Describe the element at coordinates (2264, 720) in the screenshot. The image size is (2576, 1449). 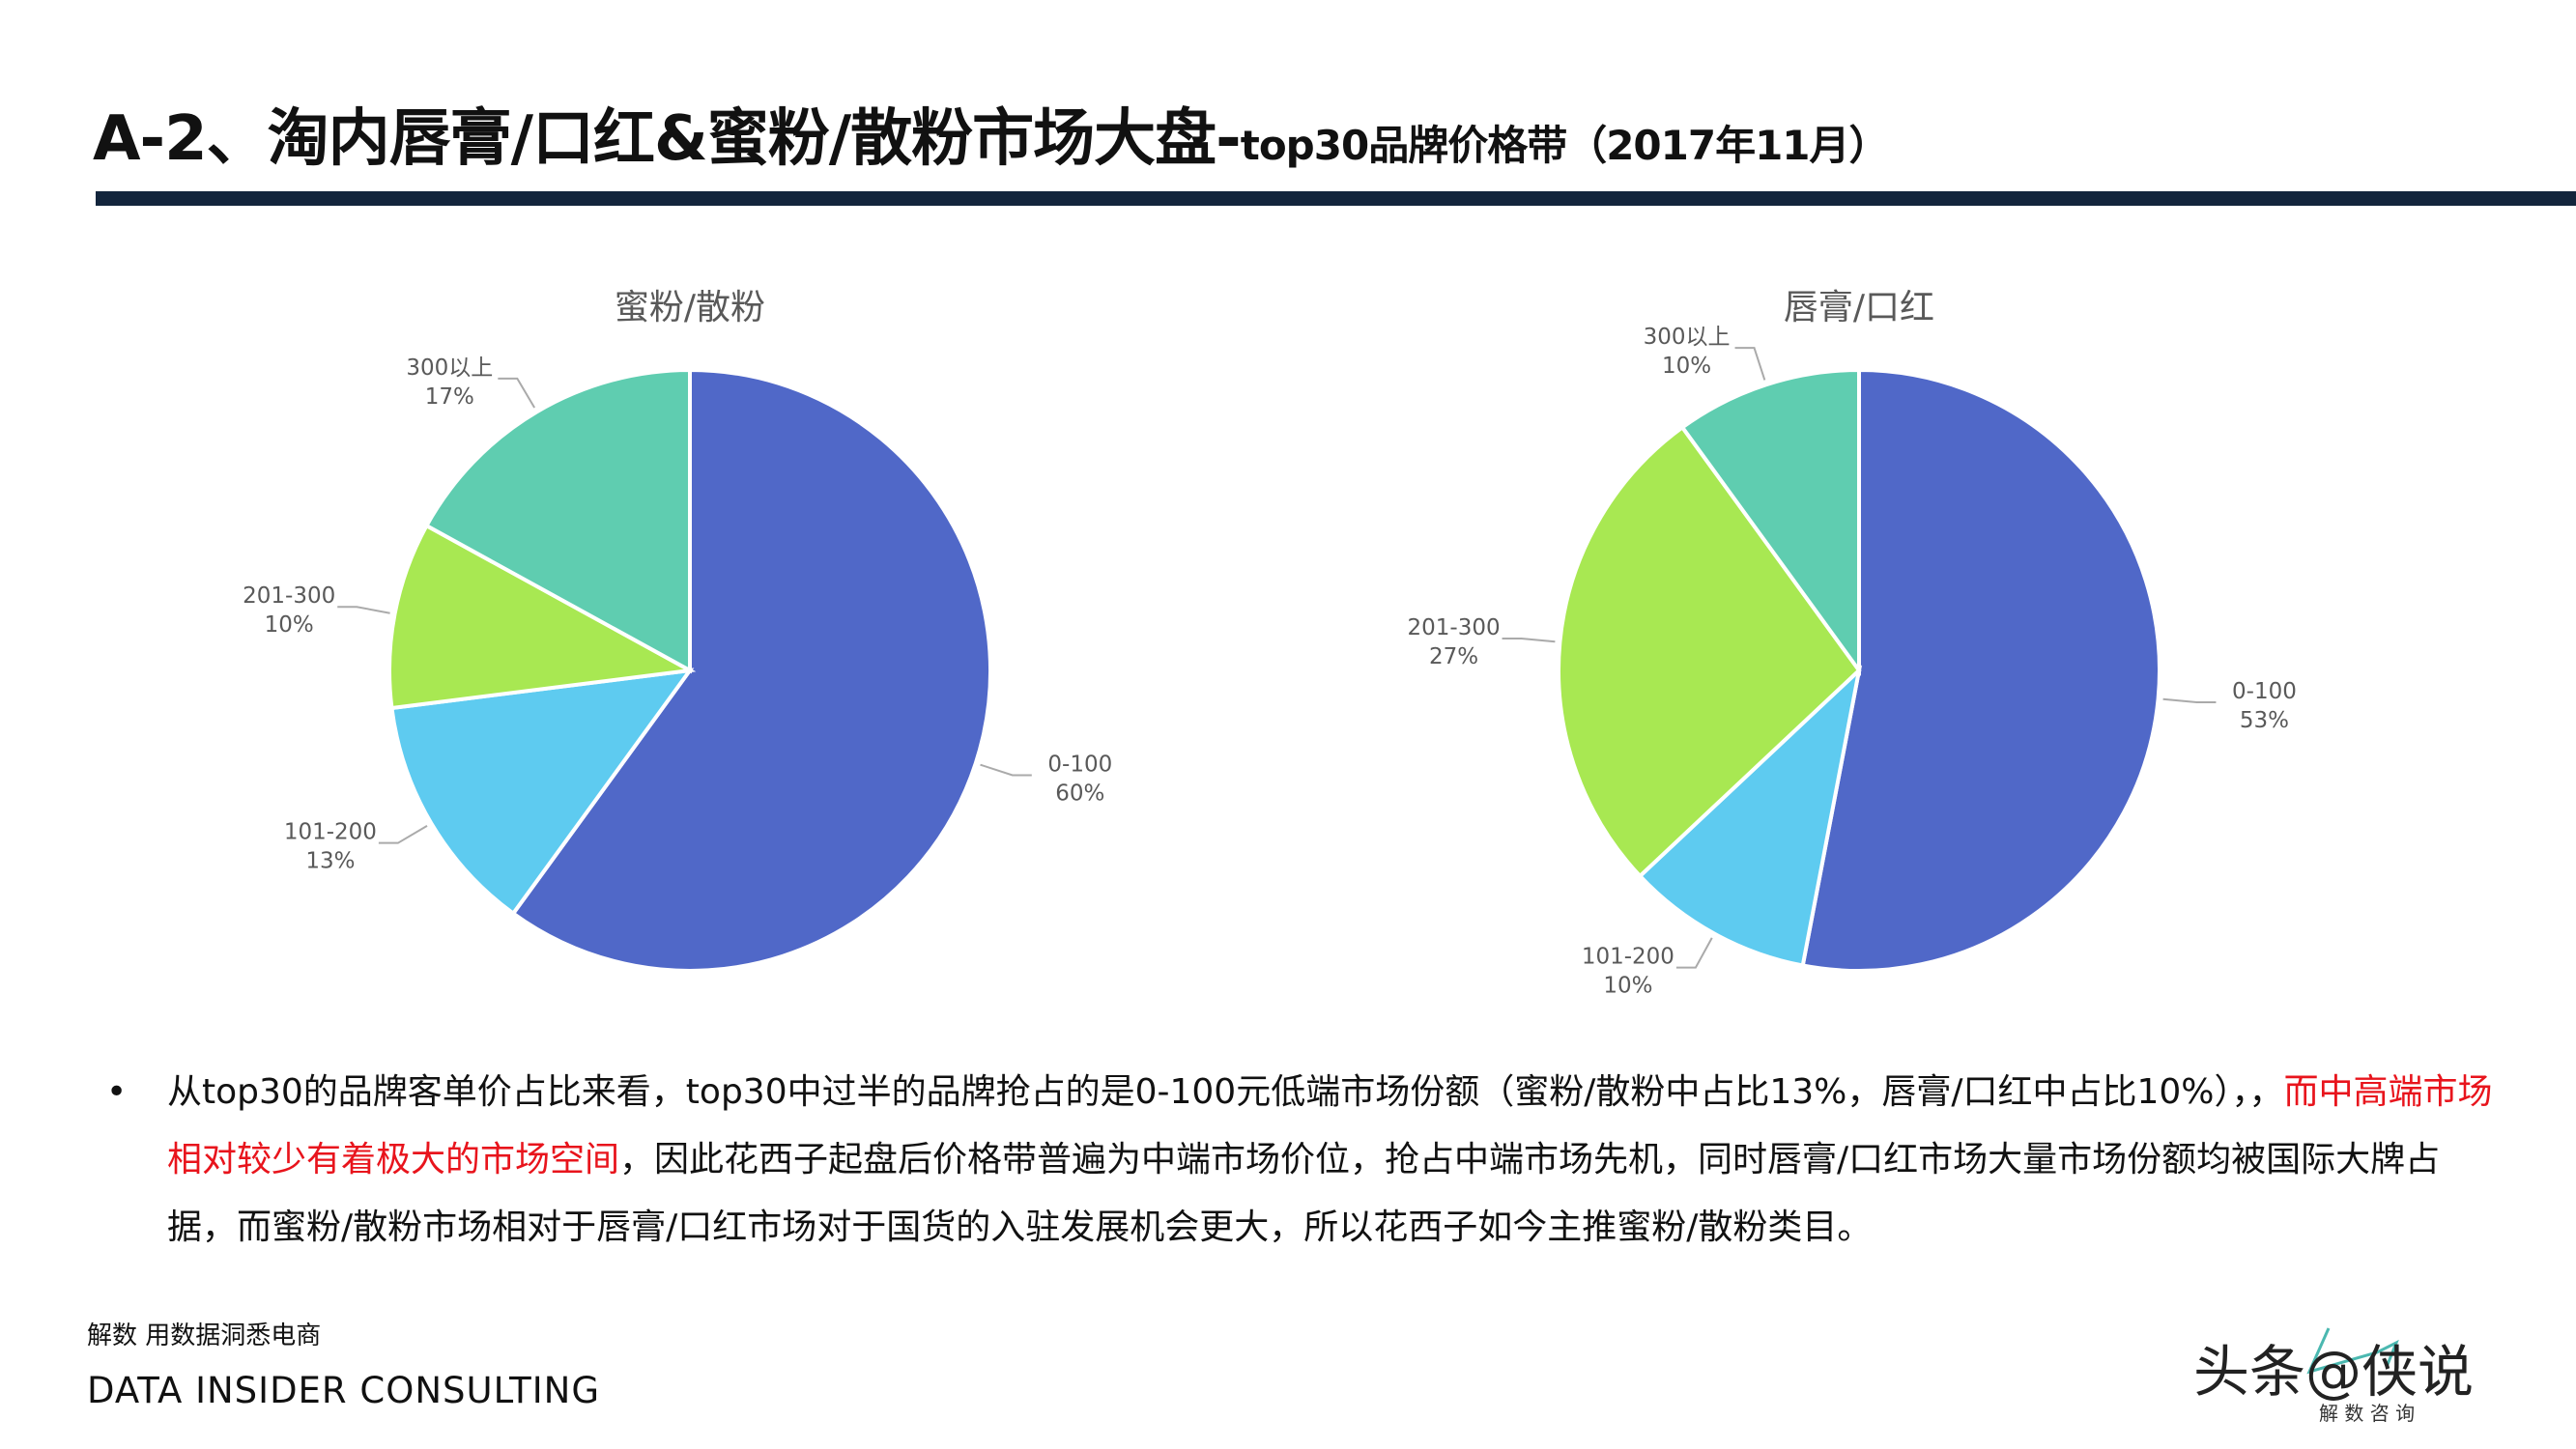
I see `data-label-value: 53%` at that location.